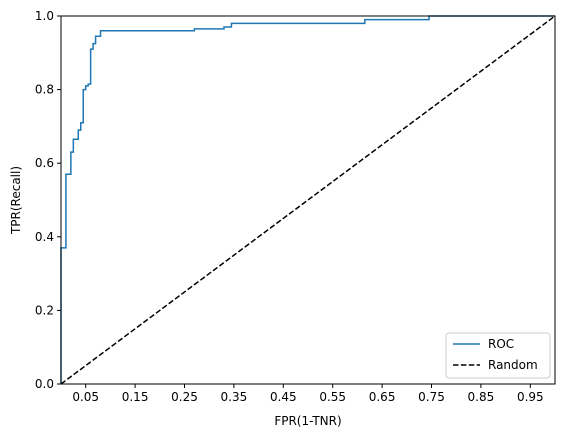  What do you see at coordinates (44, 237) in the screenshot?
I see `y-tick-label: 0.4` at bounding box center [44, 237].